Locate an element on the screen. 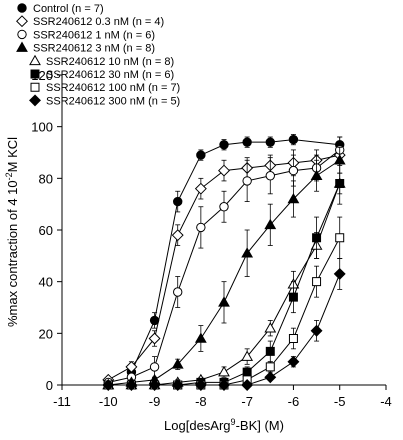  legend-label: SSR240612 100 nM (n = 7) is located at coordinates (113, 88).